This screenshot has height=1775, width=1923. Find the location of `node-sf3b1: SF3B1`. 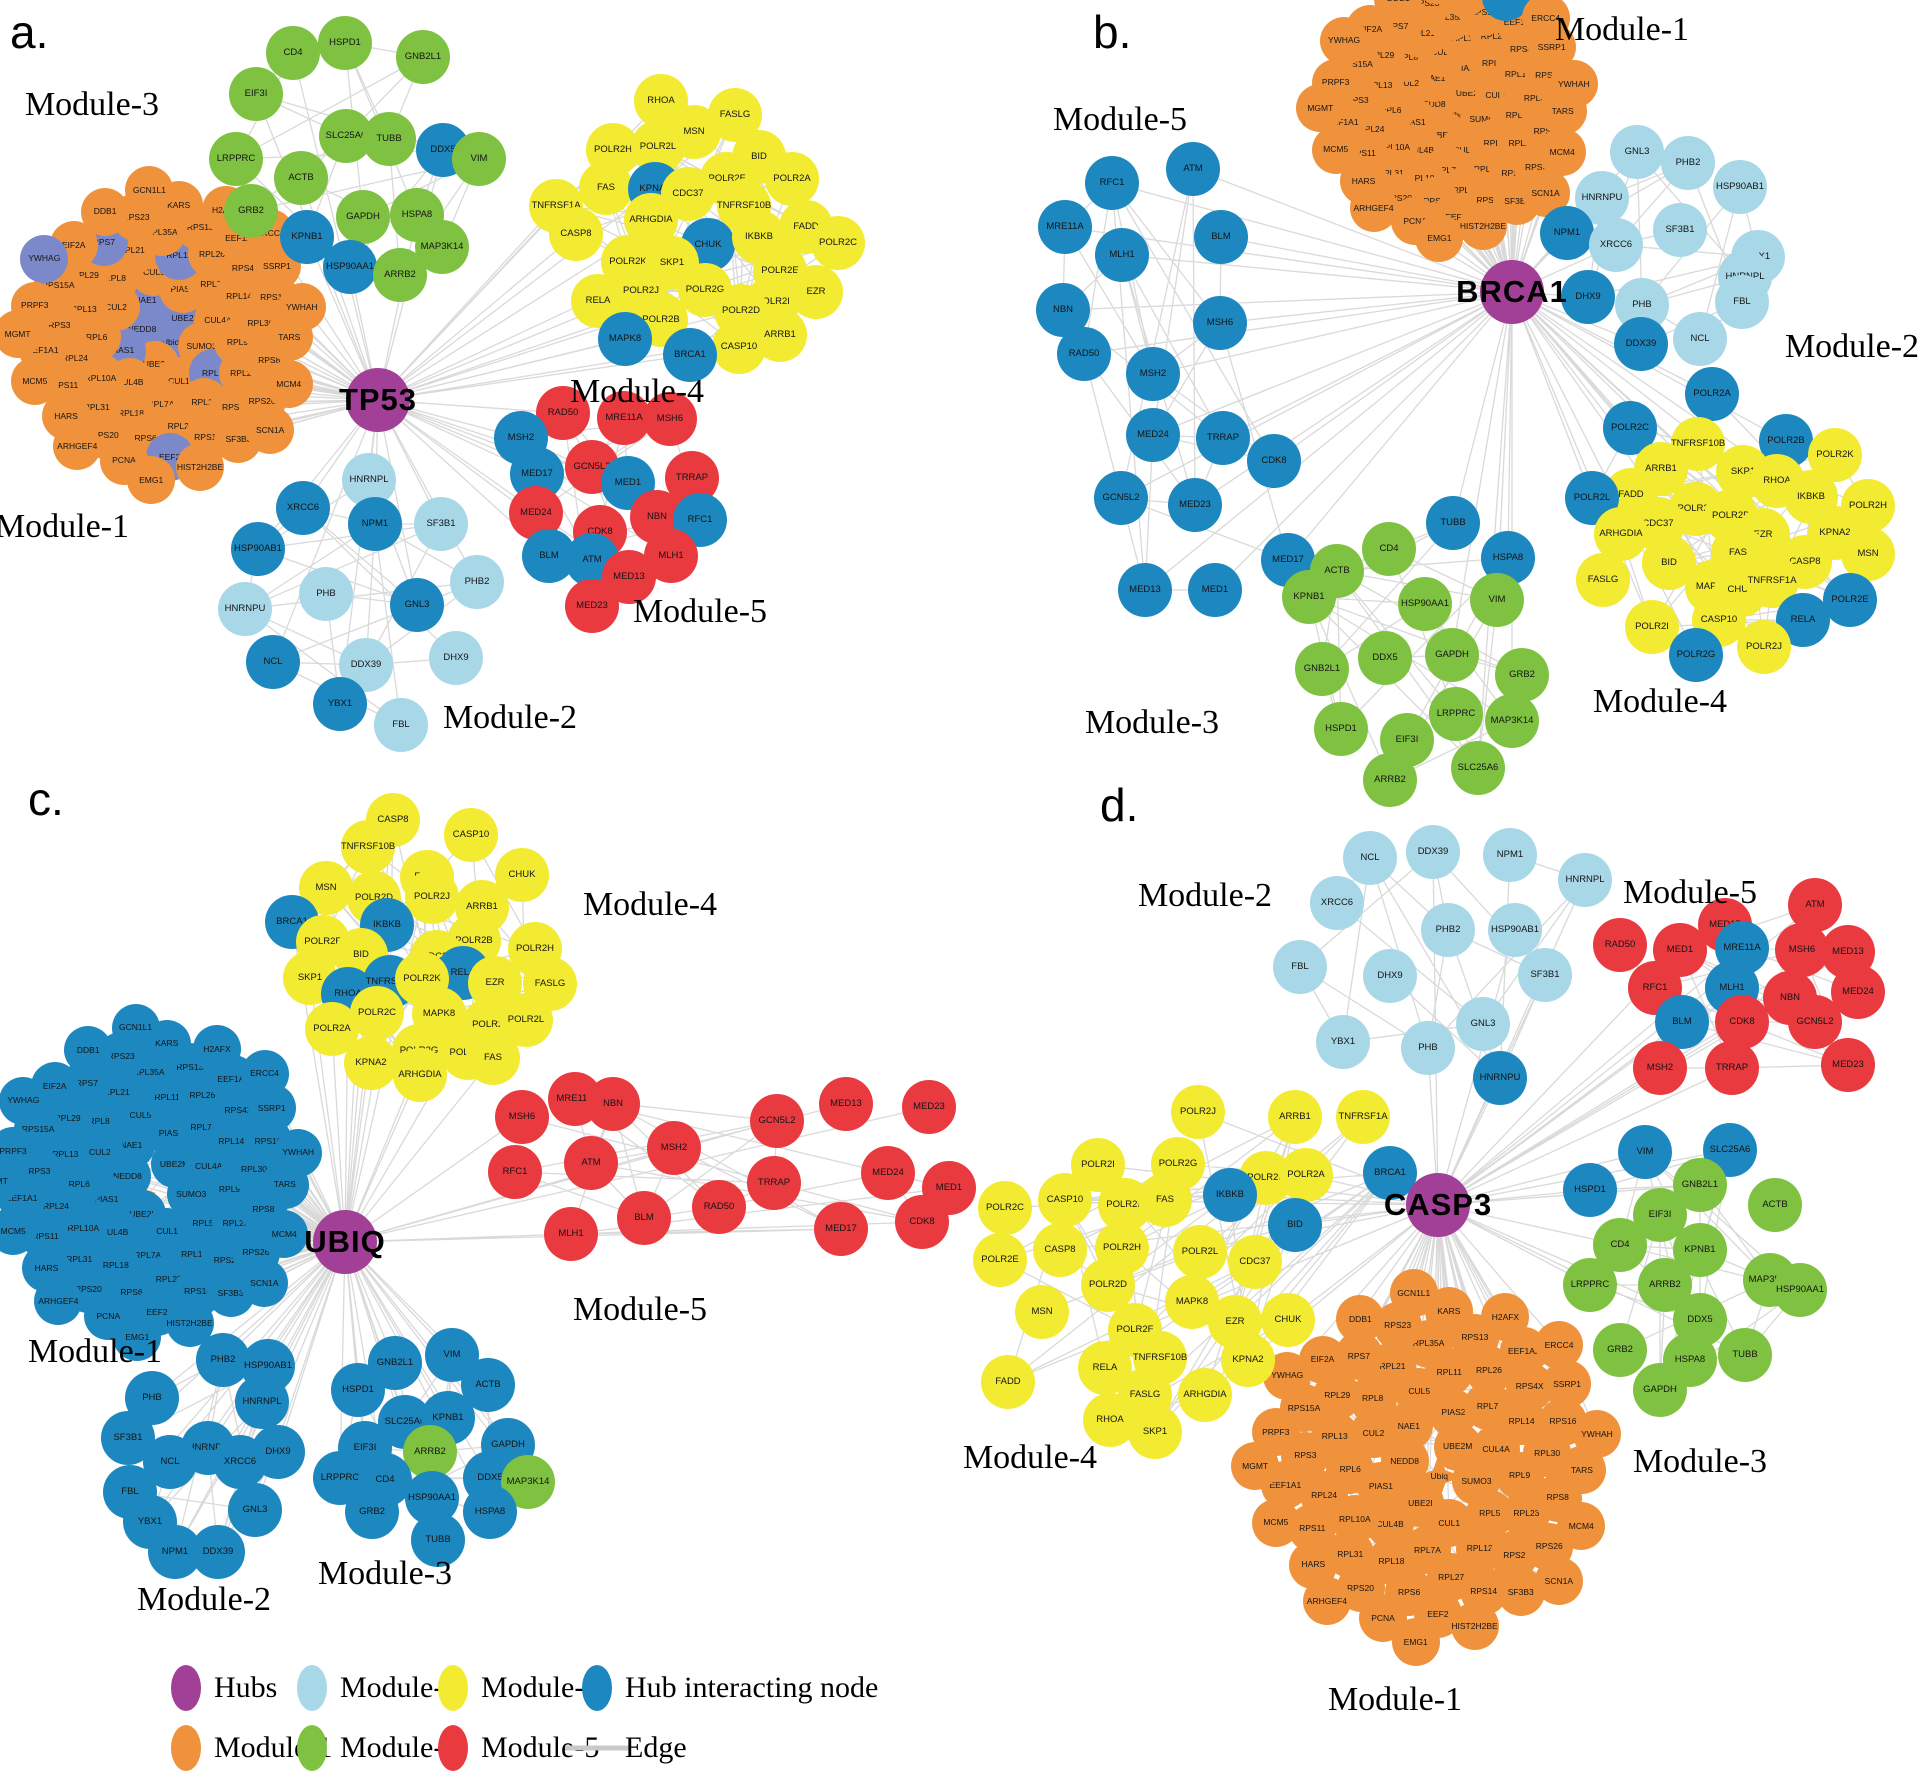

node-sf3b1: SF3B1 is located at coordinates (1545, 975).